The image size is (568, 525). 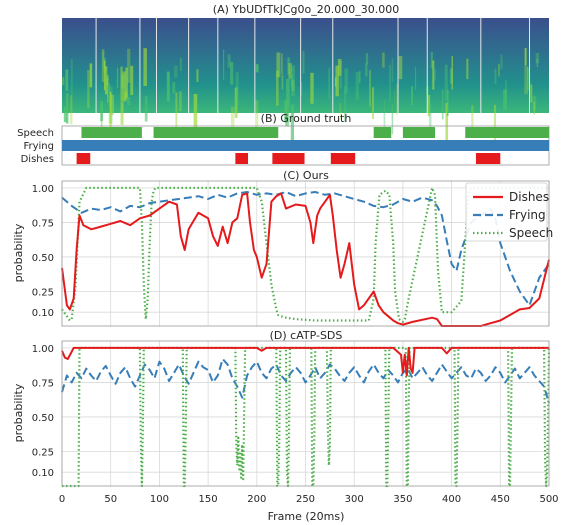 What do you see at coordinates (306, 118) in the screenshot?
I see `panel-b-title: (B) Ground truth` at bounding box center [306, 118].